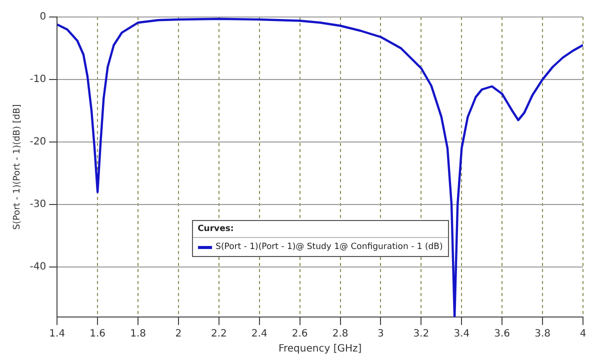  Describe the element at coordinates (583, 334) in the screenshot. I see `x-tick-label: 4` at that location.